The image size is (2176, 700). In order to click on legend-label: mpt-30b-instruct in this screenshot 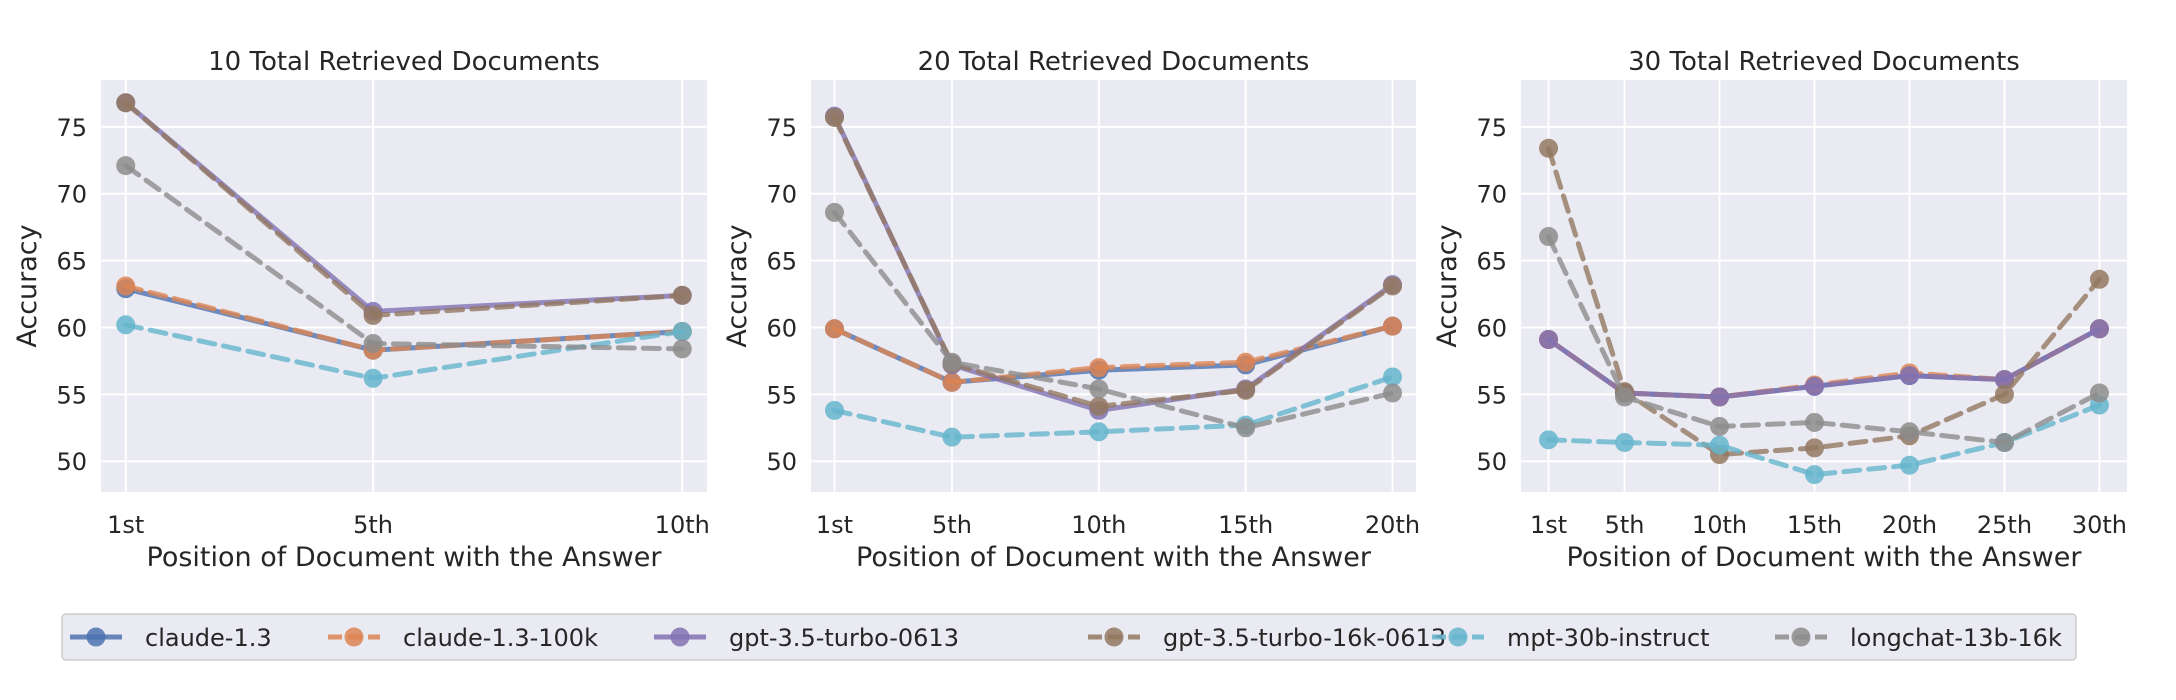, I will do `click(1608, 638)`.